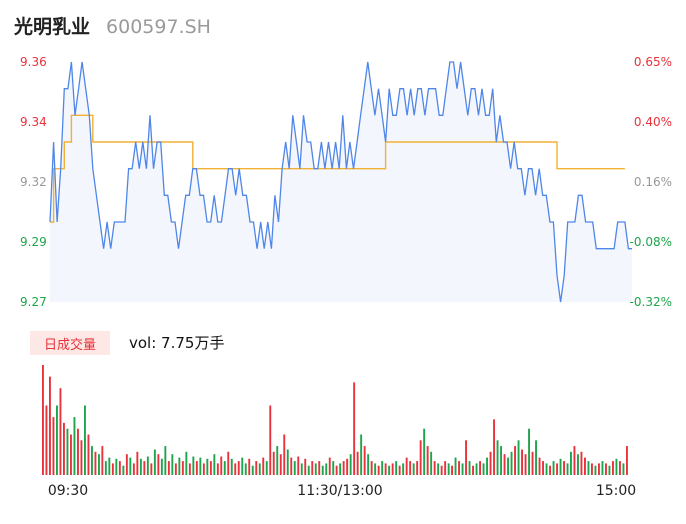  What do you see at coordinates (68, 491) in the screenshot?
I see `time-tick-label: 09:30` at bounding box center [68, 491].